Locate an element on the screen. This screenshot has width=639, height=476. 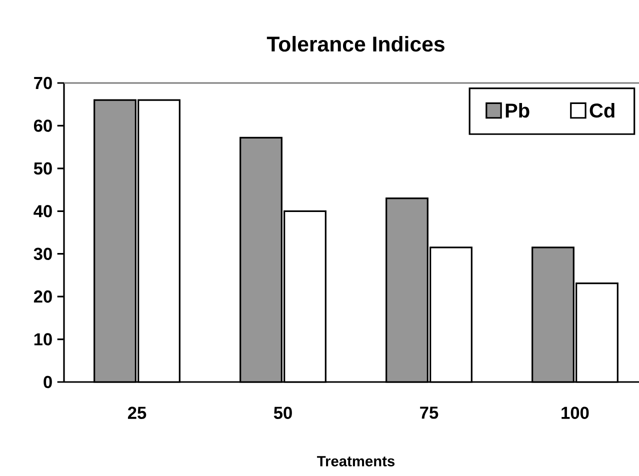
x-axis-title: Treatments is located at coordinates (356, 461).